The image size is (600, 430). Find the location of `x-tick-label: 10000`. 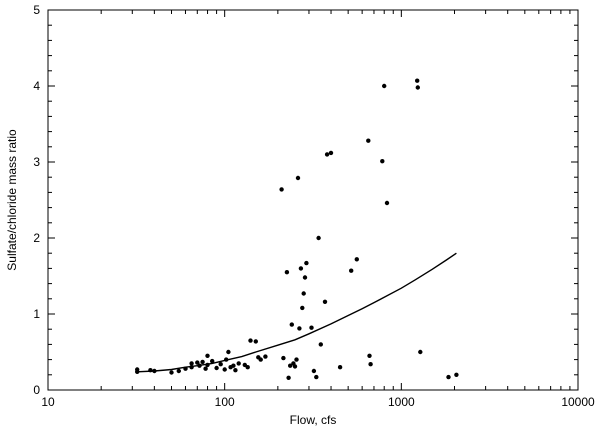

x-tick-label: 10000 is located at coordinates (578, 402).